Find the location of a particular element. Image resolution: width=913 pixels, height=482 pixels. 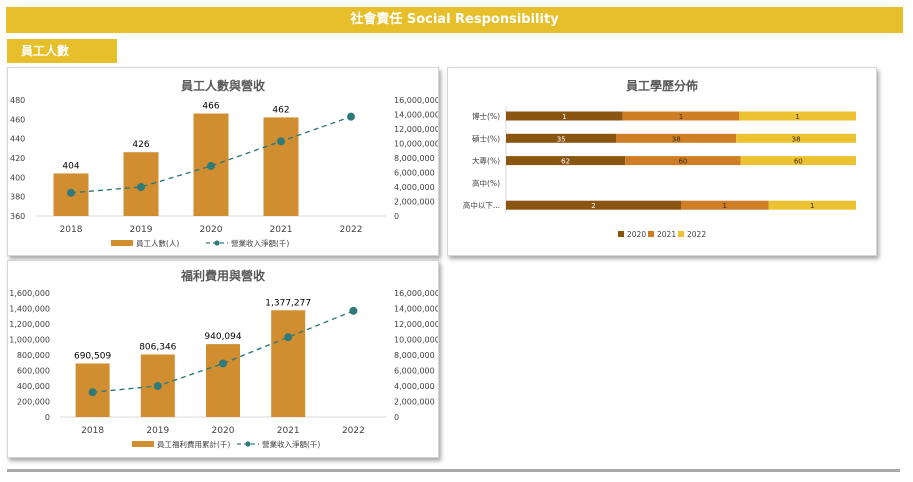

data-label: 806,346 is located at coordinates (157, 348).